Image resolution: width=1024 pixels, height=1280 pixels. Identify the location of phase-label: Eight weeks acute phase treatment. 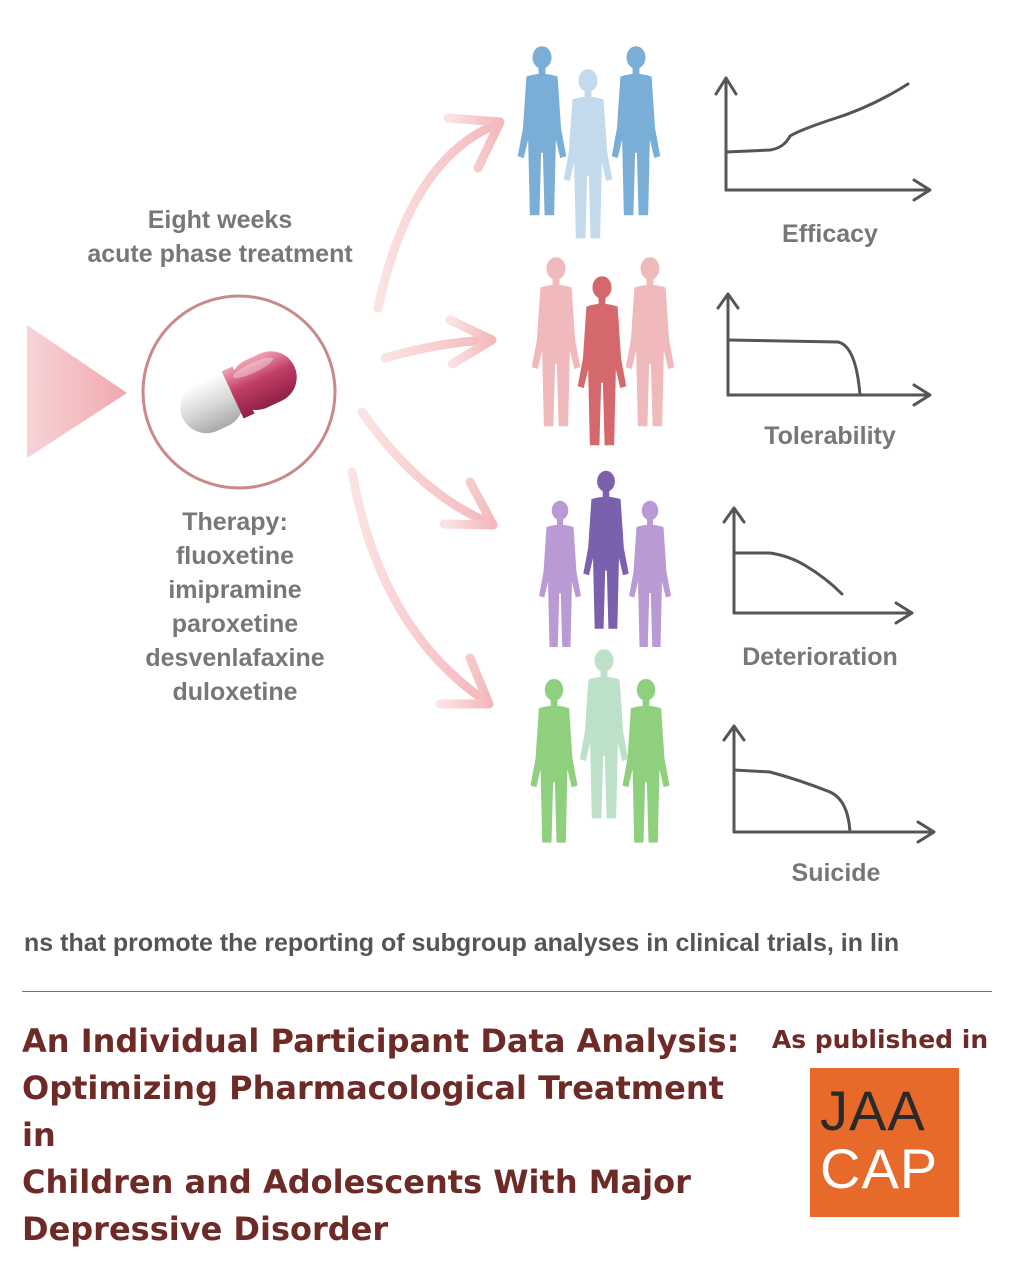
(220, 237).